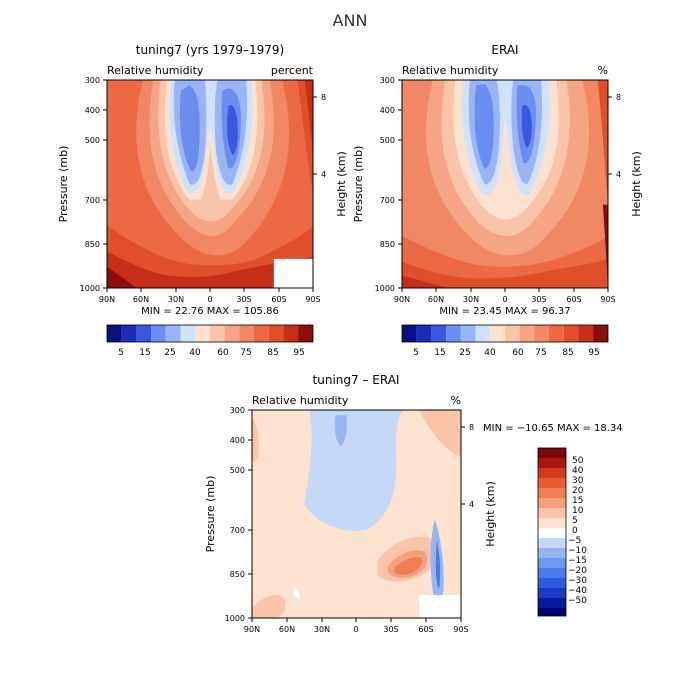 This screenshot has height=700, width=700. Describe the element at coordinates (553, 428) in the screenshot. I see `min-max-stats: MIN = −10.65 MAX = 18.34` at that location.